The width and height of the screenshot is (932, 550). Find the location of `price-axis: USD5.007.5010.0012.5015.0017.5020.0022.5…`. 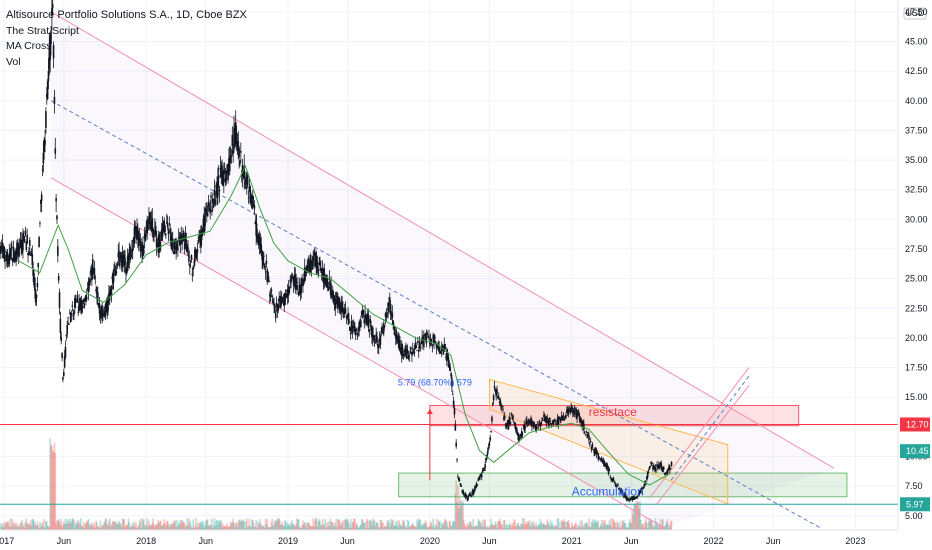

price-axis: USD5.007.5010.0012.5015.0017.5020.0022.5… is located at coordinates (914, 275).